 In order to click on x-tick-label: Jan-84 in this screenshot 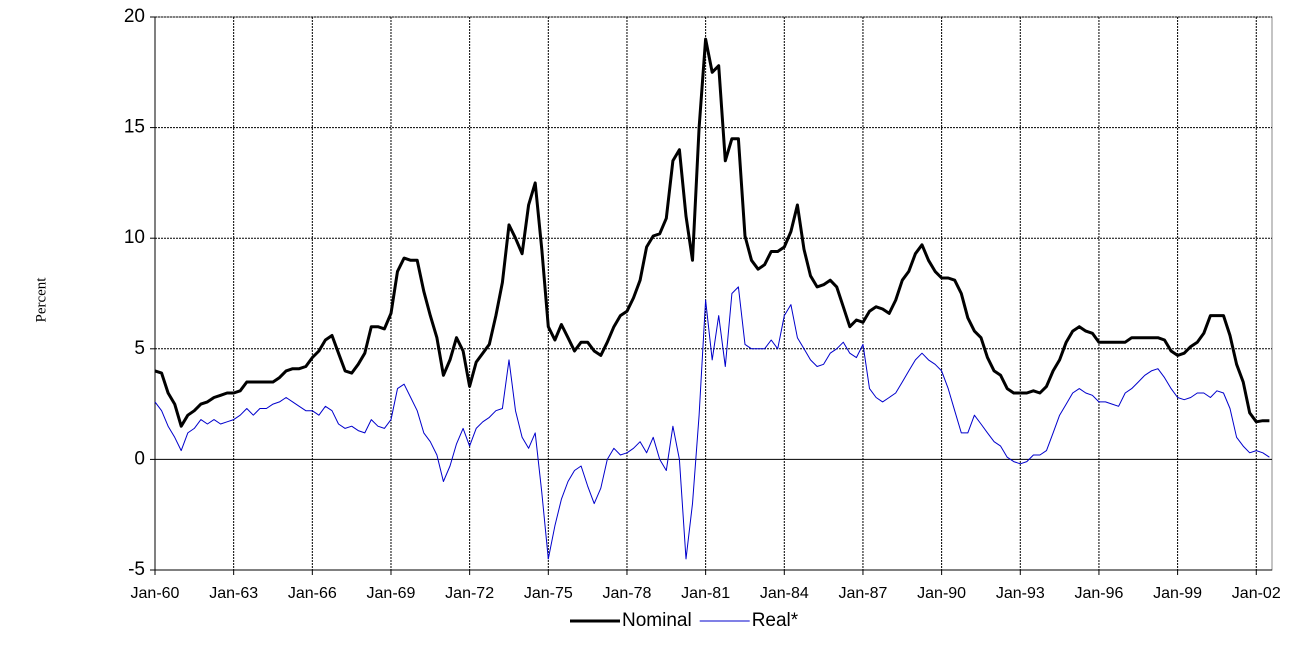, I will do `click(784, 593)`.